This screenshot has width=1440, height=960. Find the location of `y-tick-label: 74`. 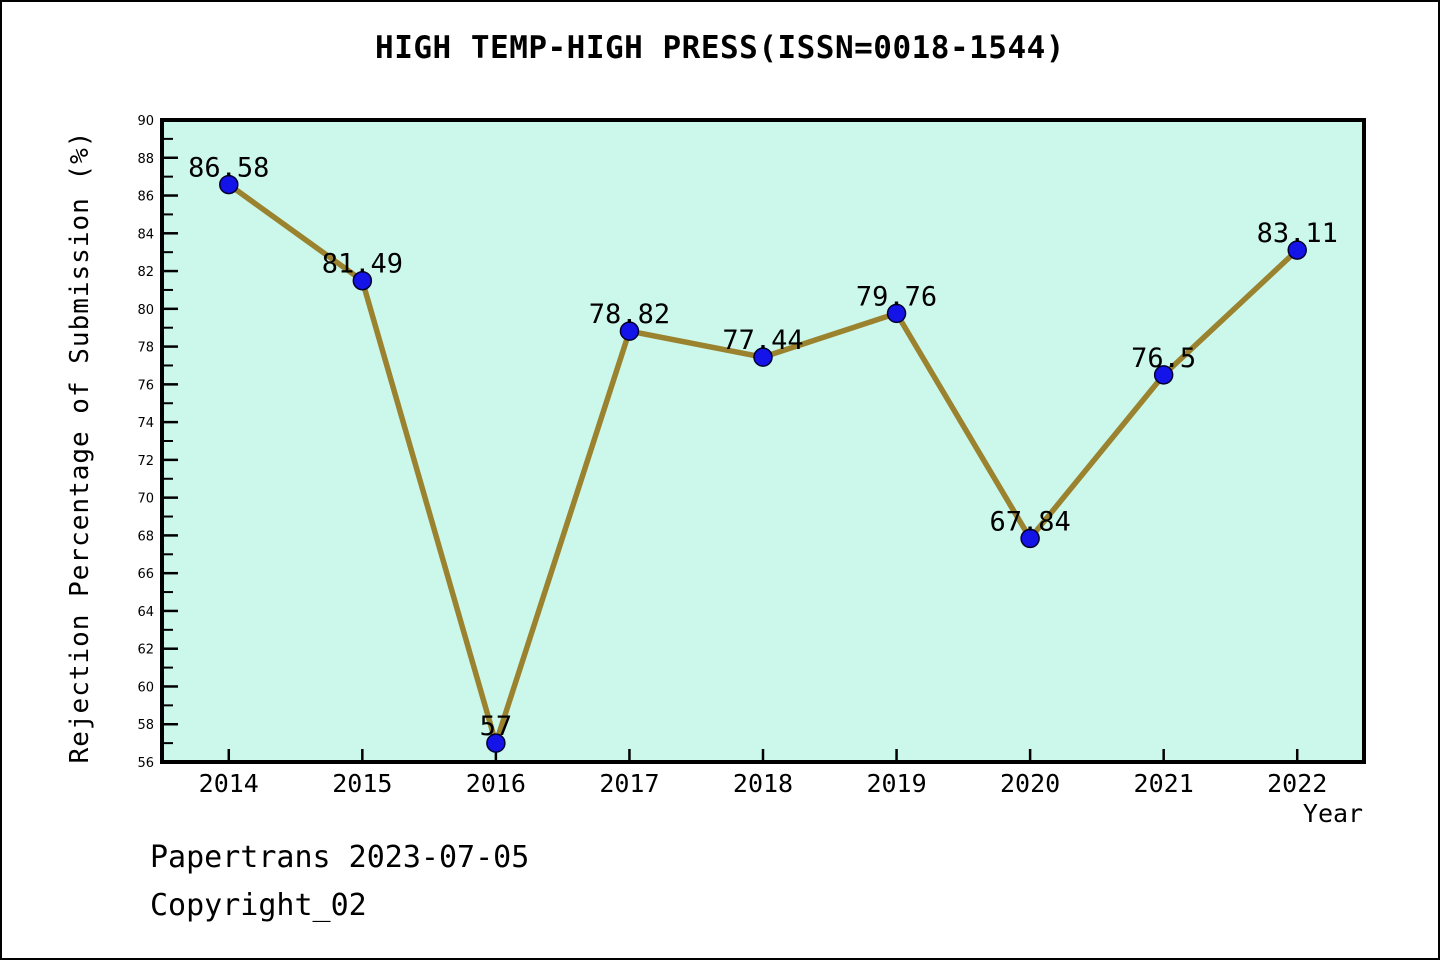

y-tick-label: 74 is located at coordinates (145, 423).